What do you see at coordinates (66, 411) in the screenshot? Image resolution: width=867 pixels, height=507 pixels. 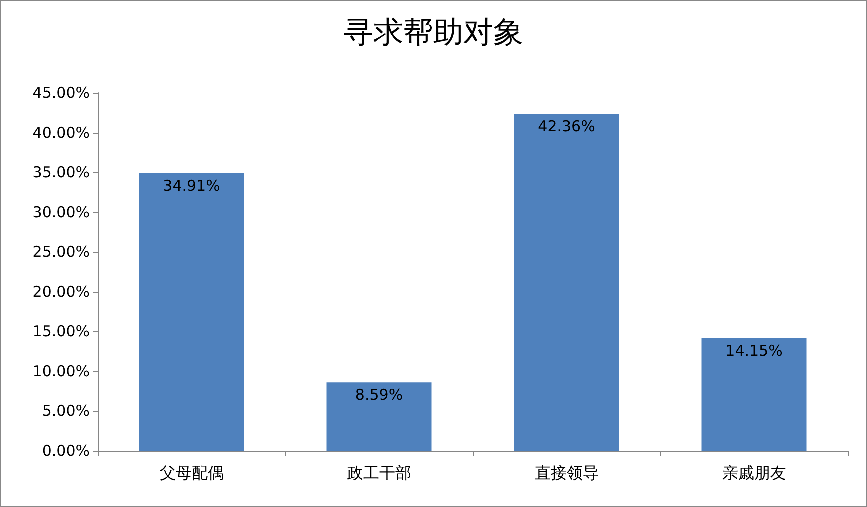 I see `y-tick-label: 5.00%` at bounding box center [66, 411].